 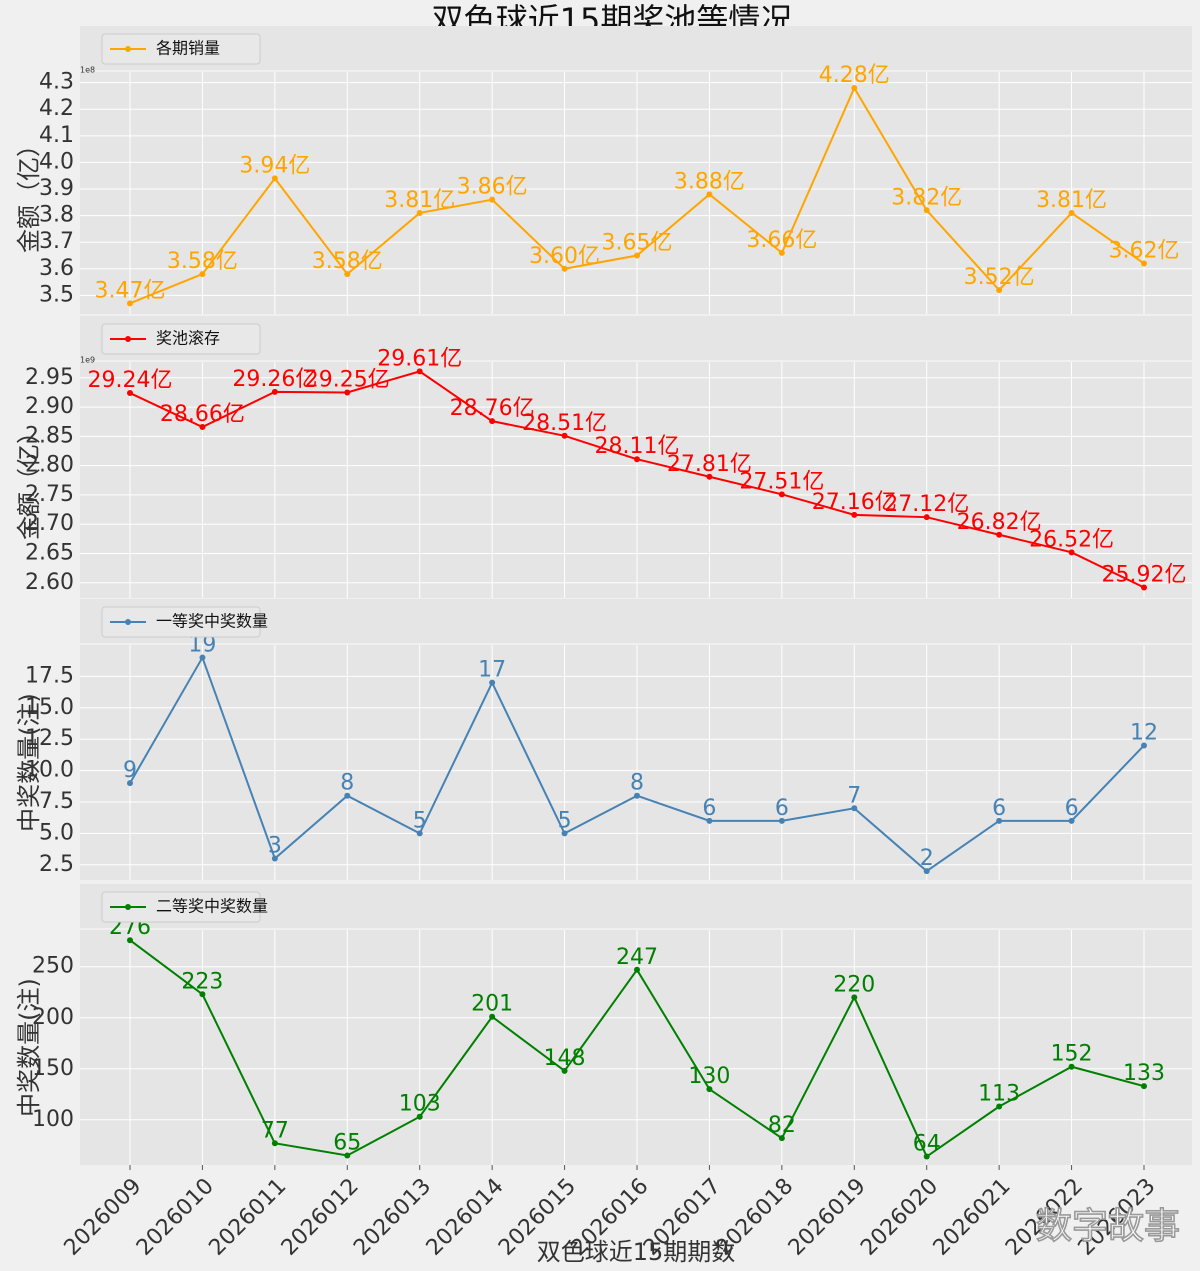 What do you see at coordinates (29, 480) in the screenshot?
I see `y-axis-label: 金额（亿）` at bounding box center [29, 480].